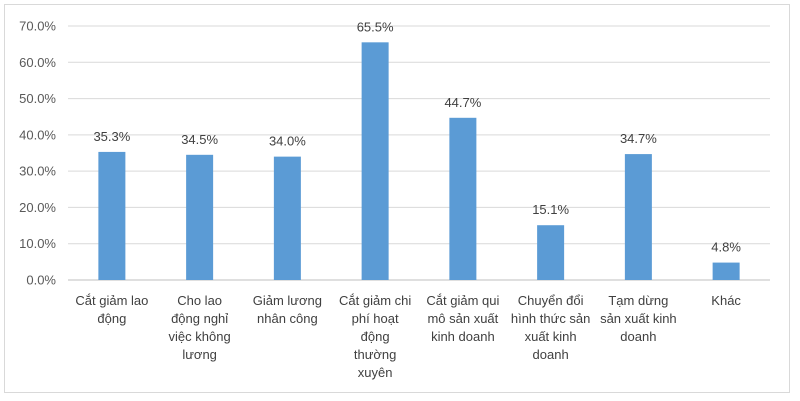 The width and height of the screenshot is (800, 401). Describe the element at coordinates (37, 134) in the screenshot. I see `y-tick-label: 40.0%` at that location.